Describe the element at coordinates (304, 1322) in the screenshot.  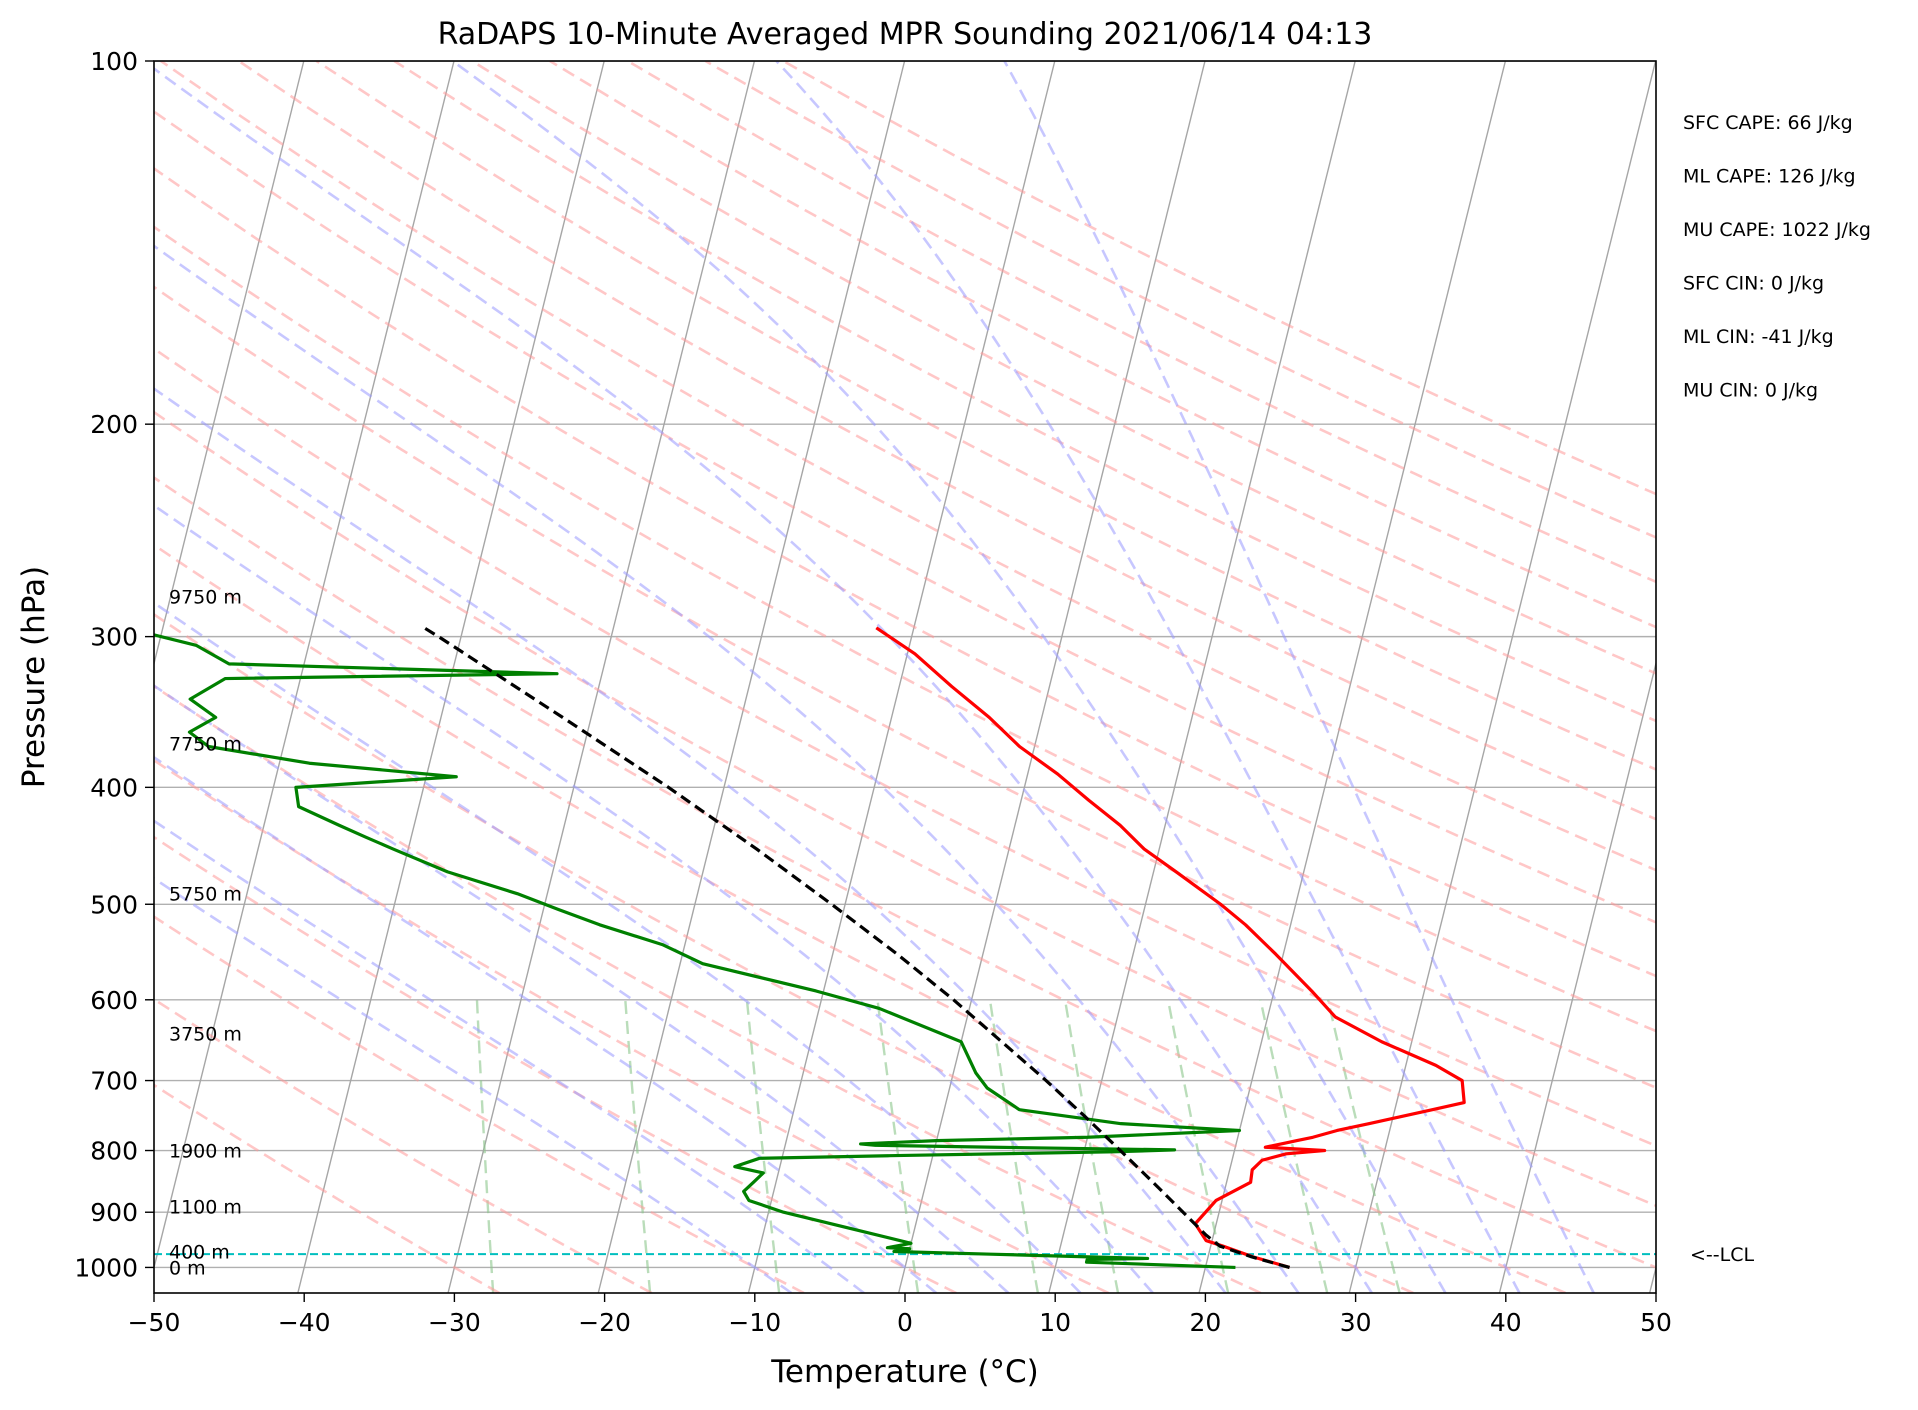
I see `x-tick-label: −40` at that location.